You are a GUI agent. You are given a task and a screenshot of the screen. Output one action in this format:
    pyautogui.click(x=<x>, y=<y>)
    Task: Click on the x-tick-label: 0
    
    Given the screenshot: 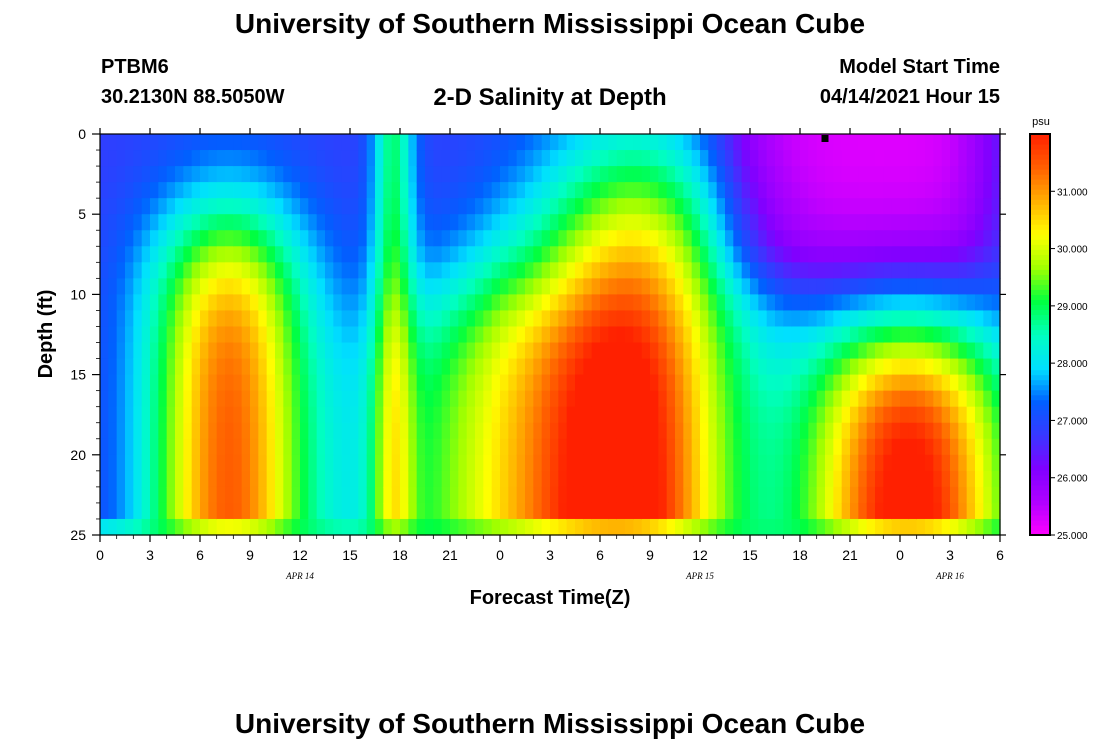 What is the action you would take?
    pyautogui.click(x=900, y=555)
    